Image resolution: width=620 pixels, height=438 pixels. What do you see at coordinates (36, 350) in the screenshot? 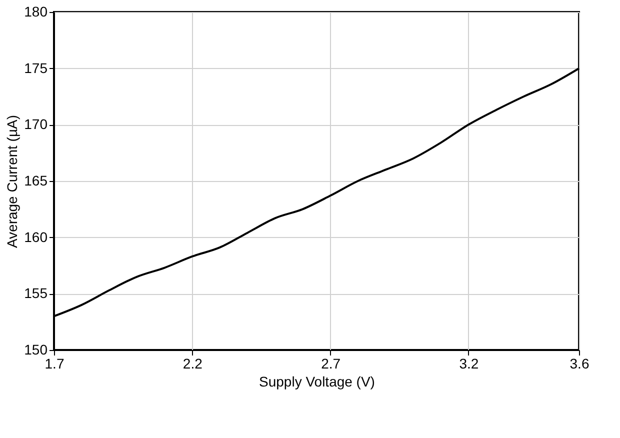
I see `y-tick-label: 150` at bounding box center [36, 350].